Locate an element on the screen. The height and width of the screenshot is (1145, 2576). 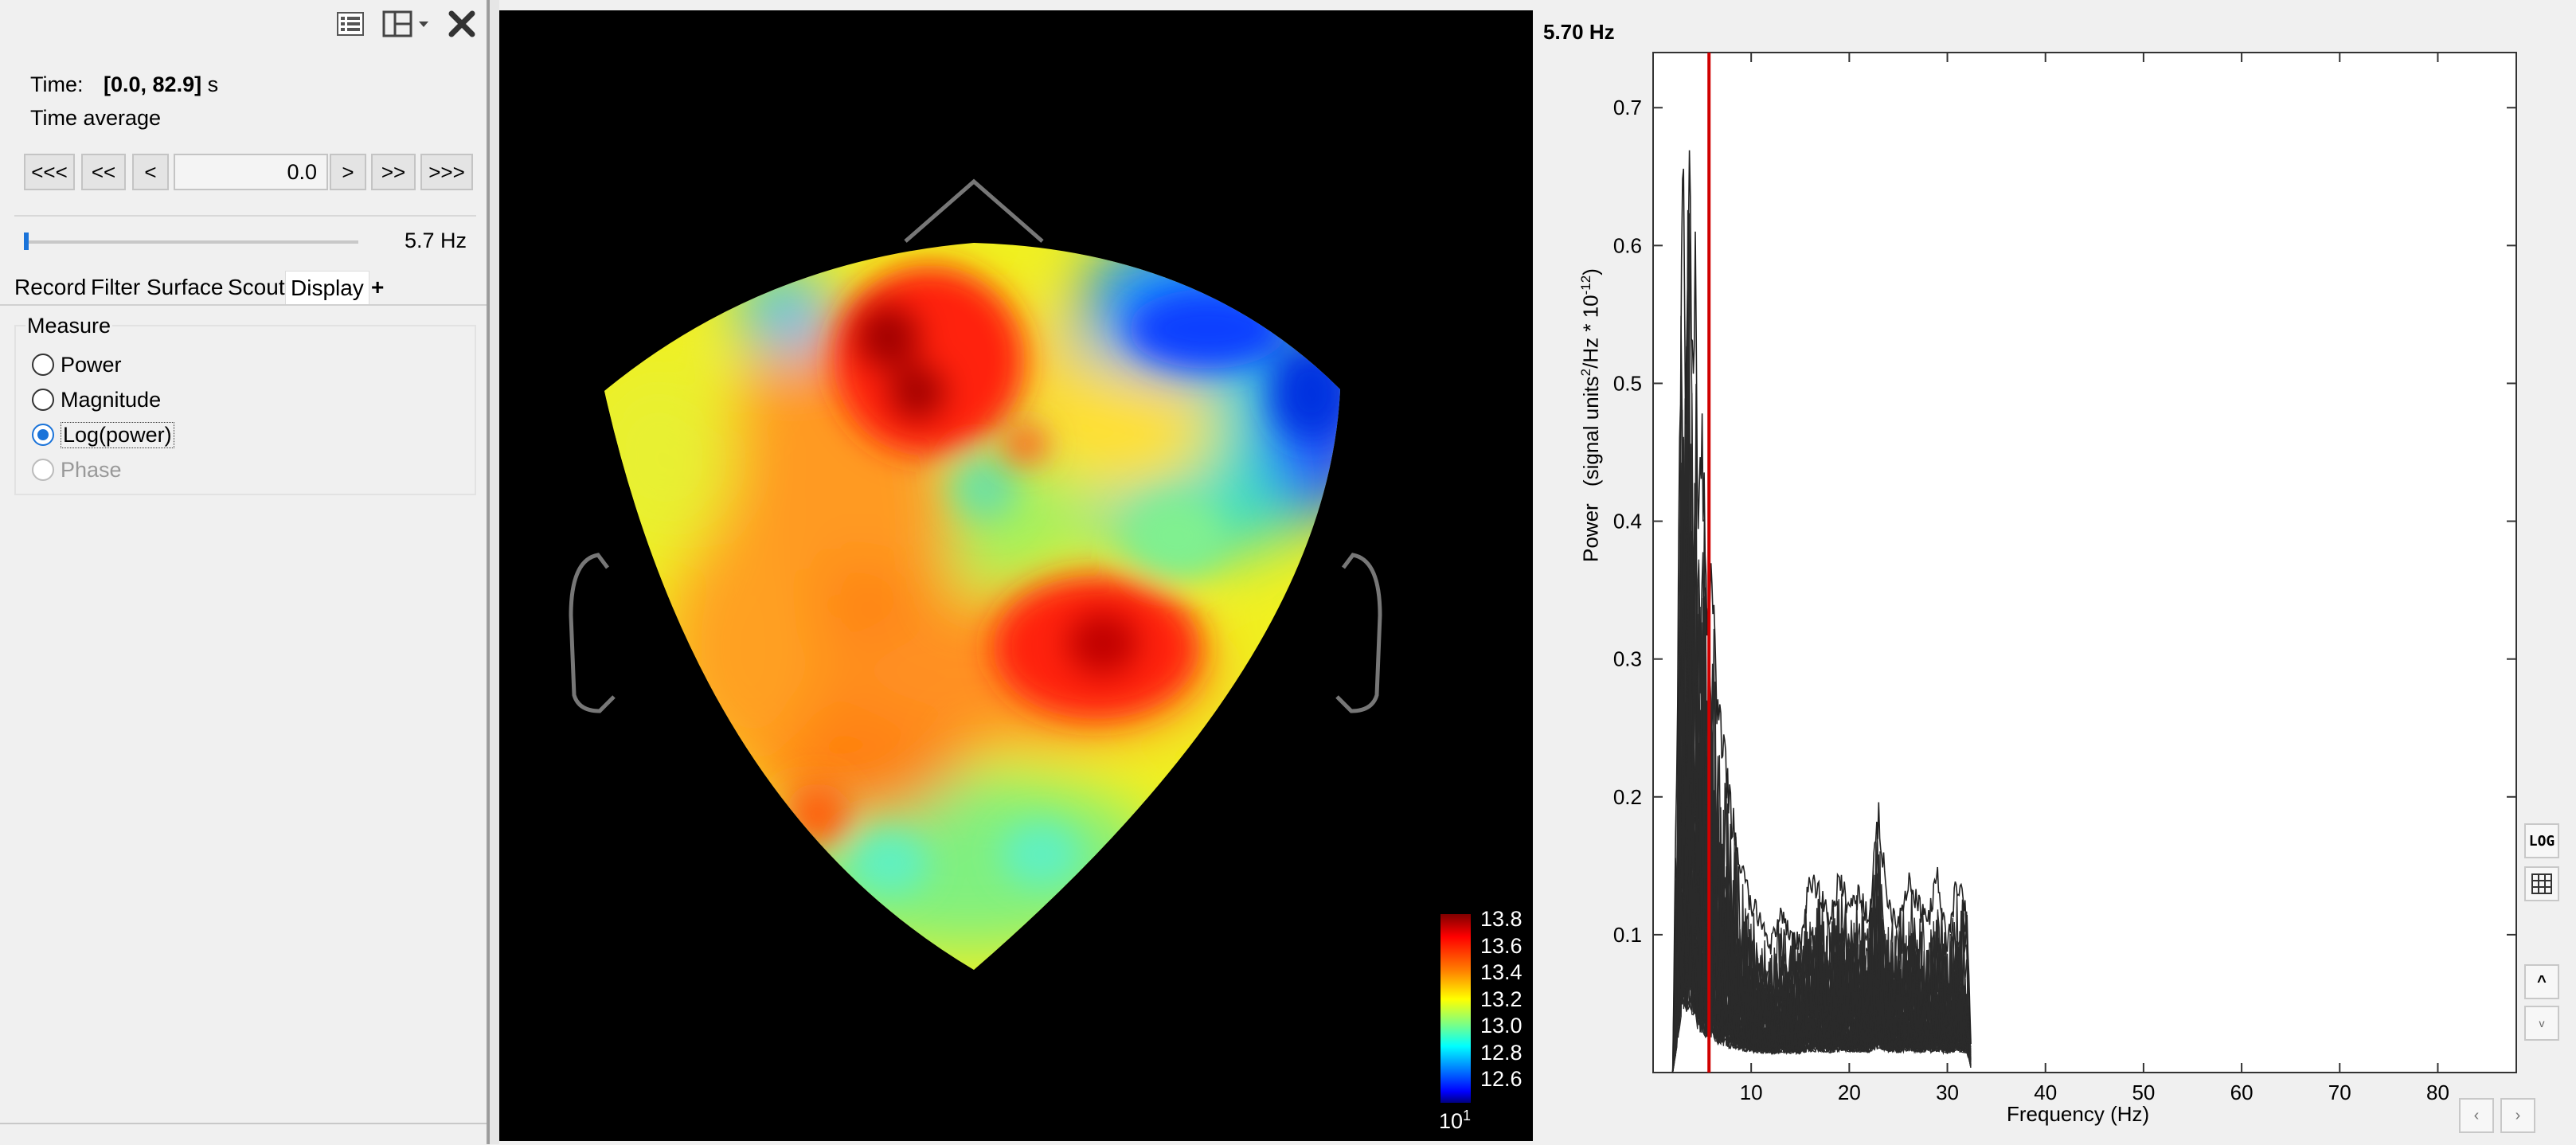
time-range: [0.0, 82.9] is located at coordinates (153, 84).